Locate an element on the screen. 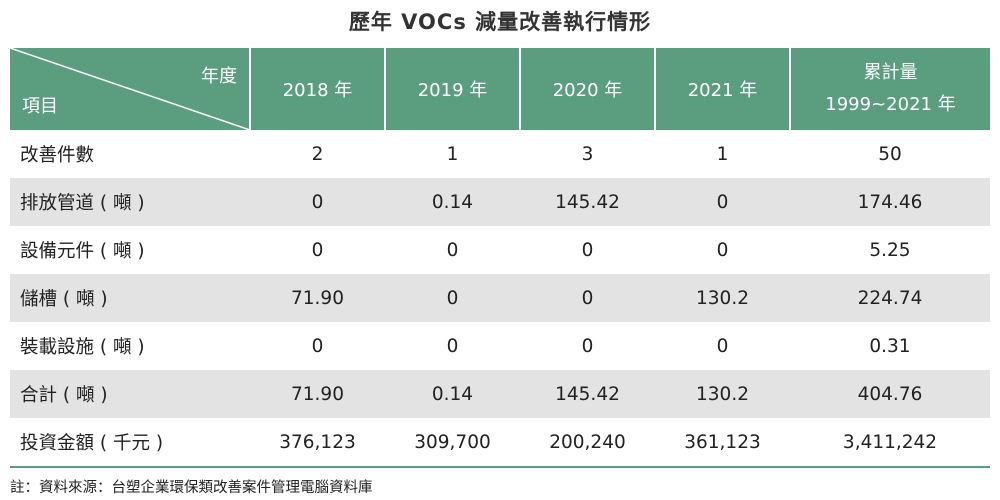 Image resolution: width=1000 pixels, height=500 pixels. cell-value: 309,700 is located at coordinates (452, 443).